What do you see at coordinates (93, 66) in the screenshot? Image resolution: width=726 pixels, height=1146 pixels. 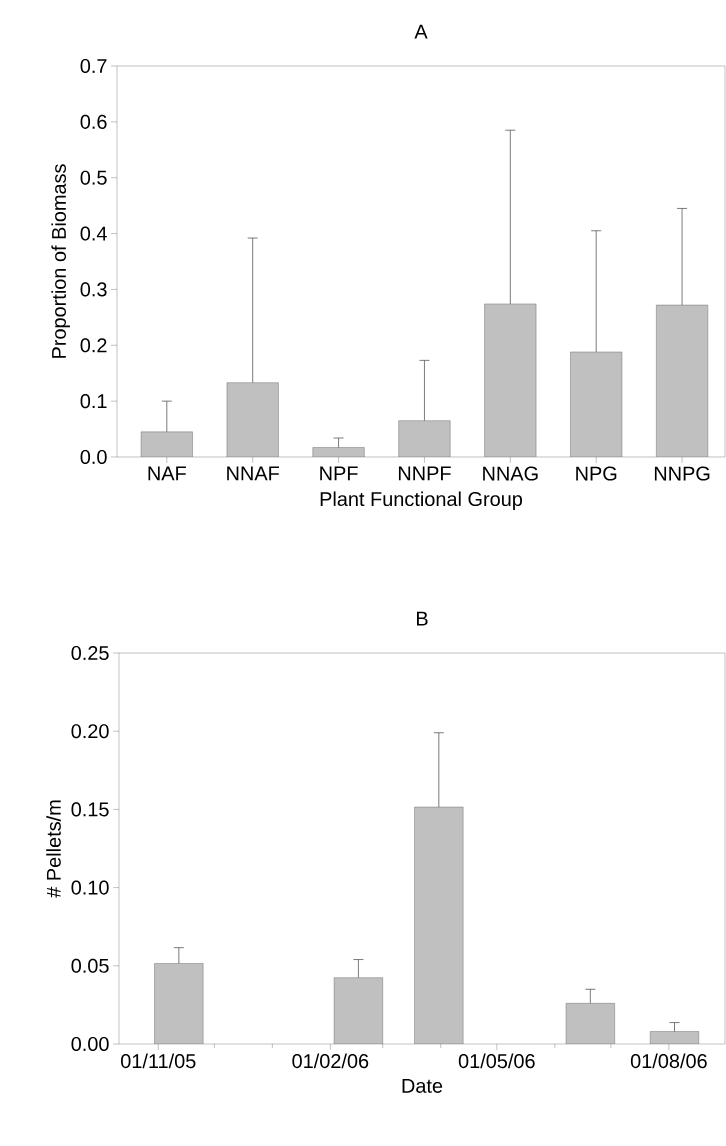 I see `y-tick-label: 0.7` at bounding box center [93, 66].